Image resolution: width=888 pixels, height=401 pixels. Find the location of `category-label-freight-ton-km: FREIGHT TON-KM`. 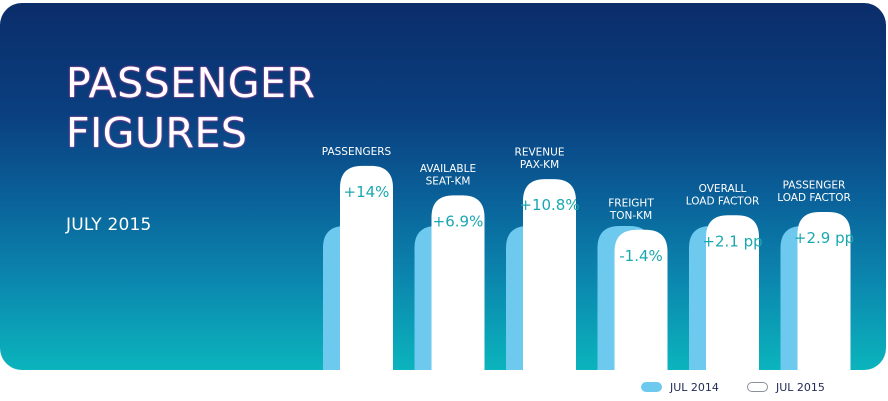

category-label-freight-ton-km: FREIGHT TON-KM is located at coordinates (631, 209).